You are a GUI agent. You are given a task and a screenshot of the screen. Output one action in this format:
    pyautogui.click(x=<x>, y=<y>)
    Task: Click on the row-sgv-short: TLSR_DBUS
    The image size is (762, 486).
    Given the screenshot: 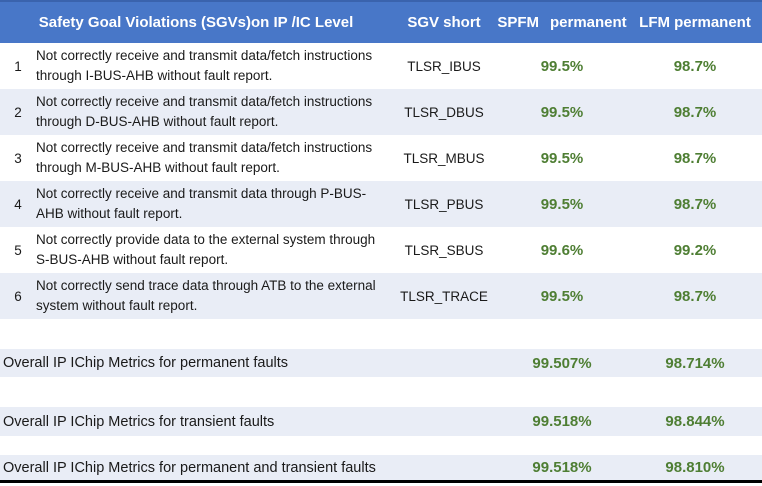 What is the action you would take?
    pyautogui.click(x=444, y=112)
    